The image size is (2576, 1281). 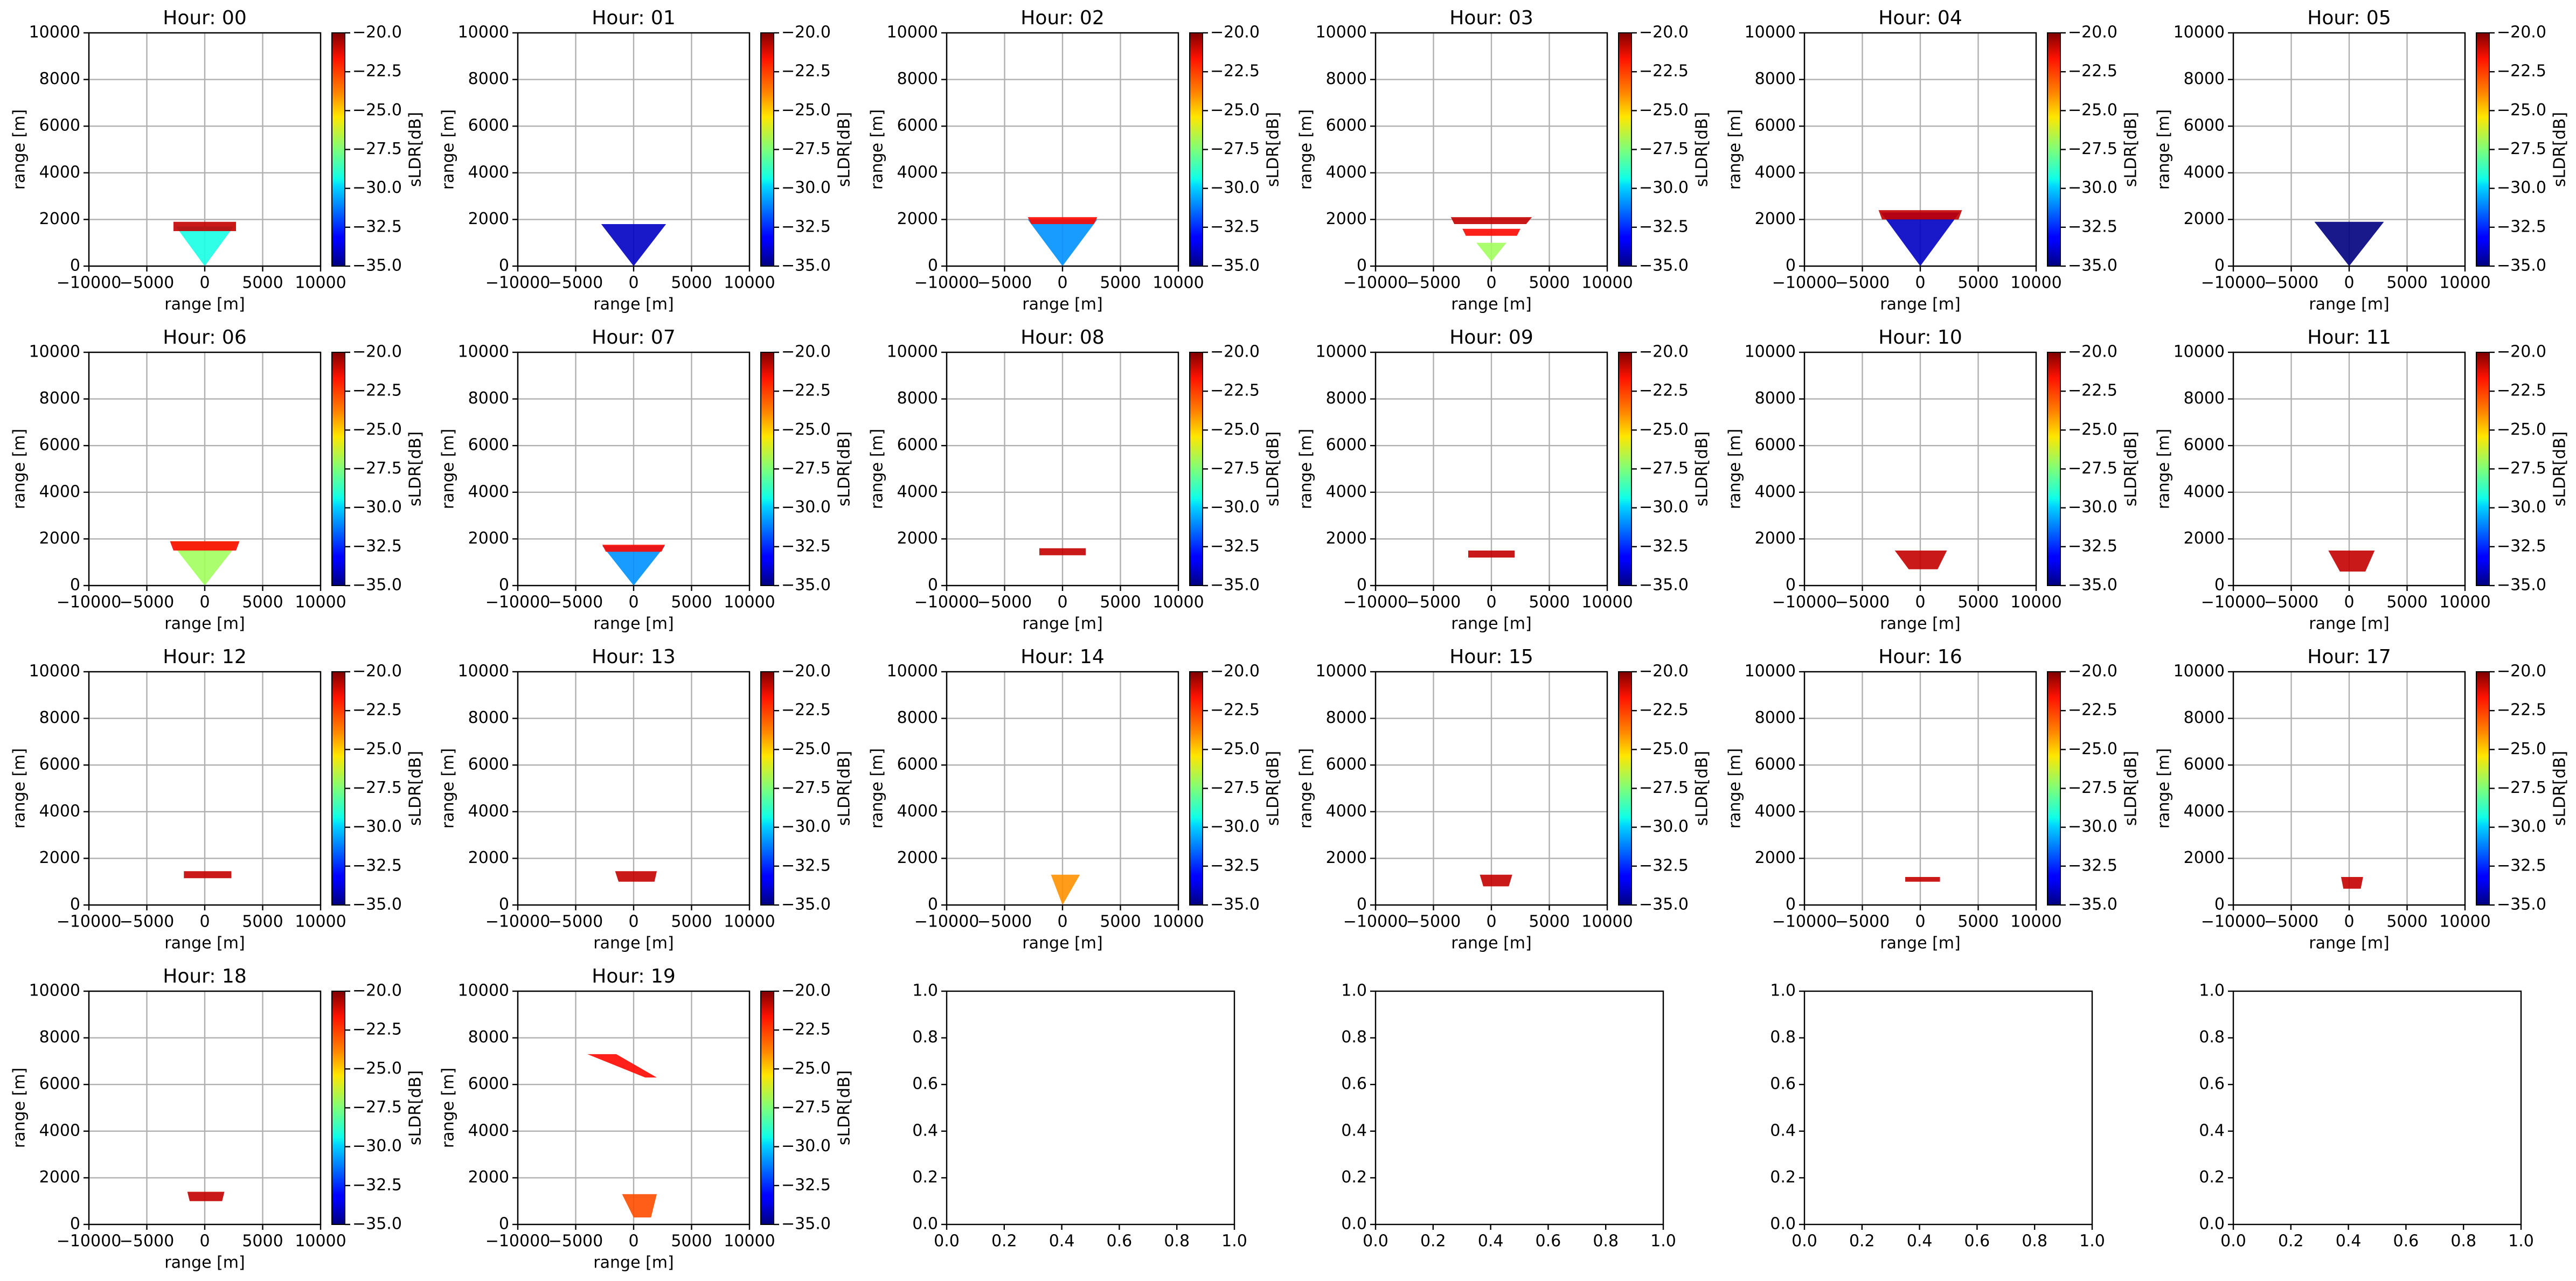 I want to click on y-tick-label: 1.0, so click(x=2212, y=990).